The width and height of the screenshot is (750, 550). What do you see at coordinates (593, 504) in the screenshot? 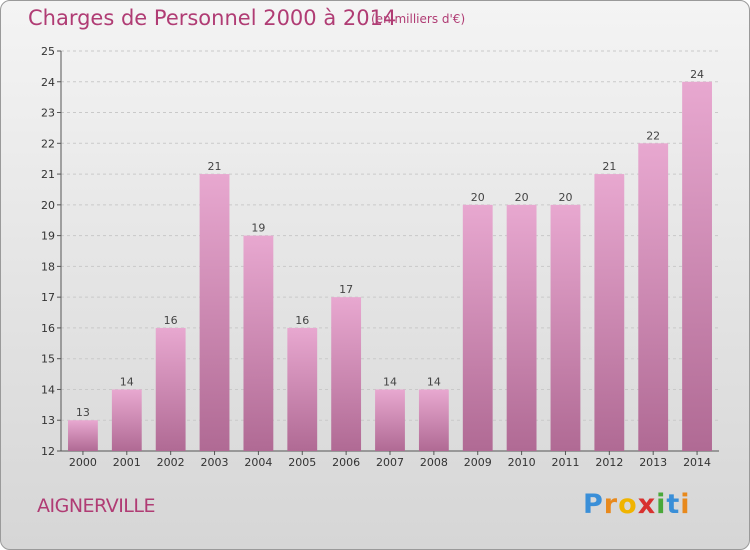
I see `logo-letter: P` at bounding box center [593, 504].